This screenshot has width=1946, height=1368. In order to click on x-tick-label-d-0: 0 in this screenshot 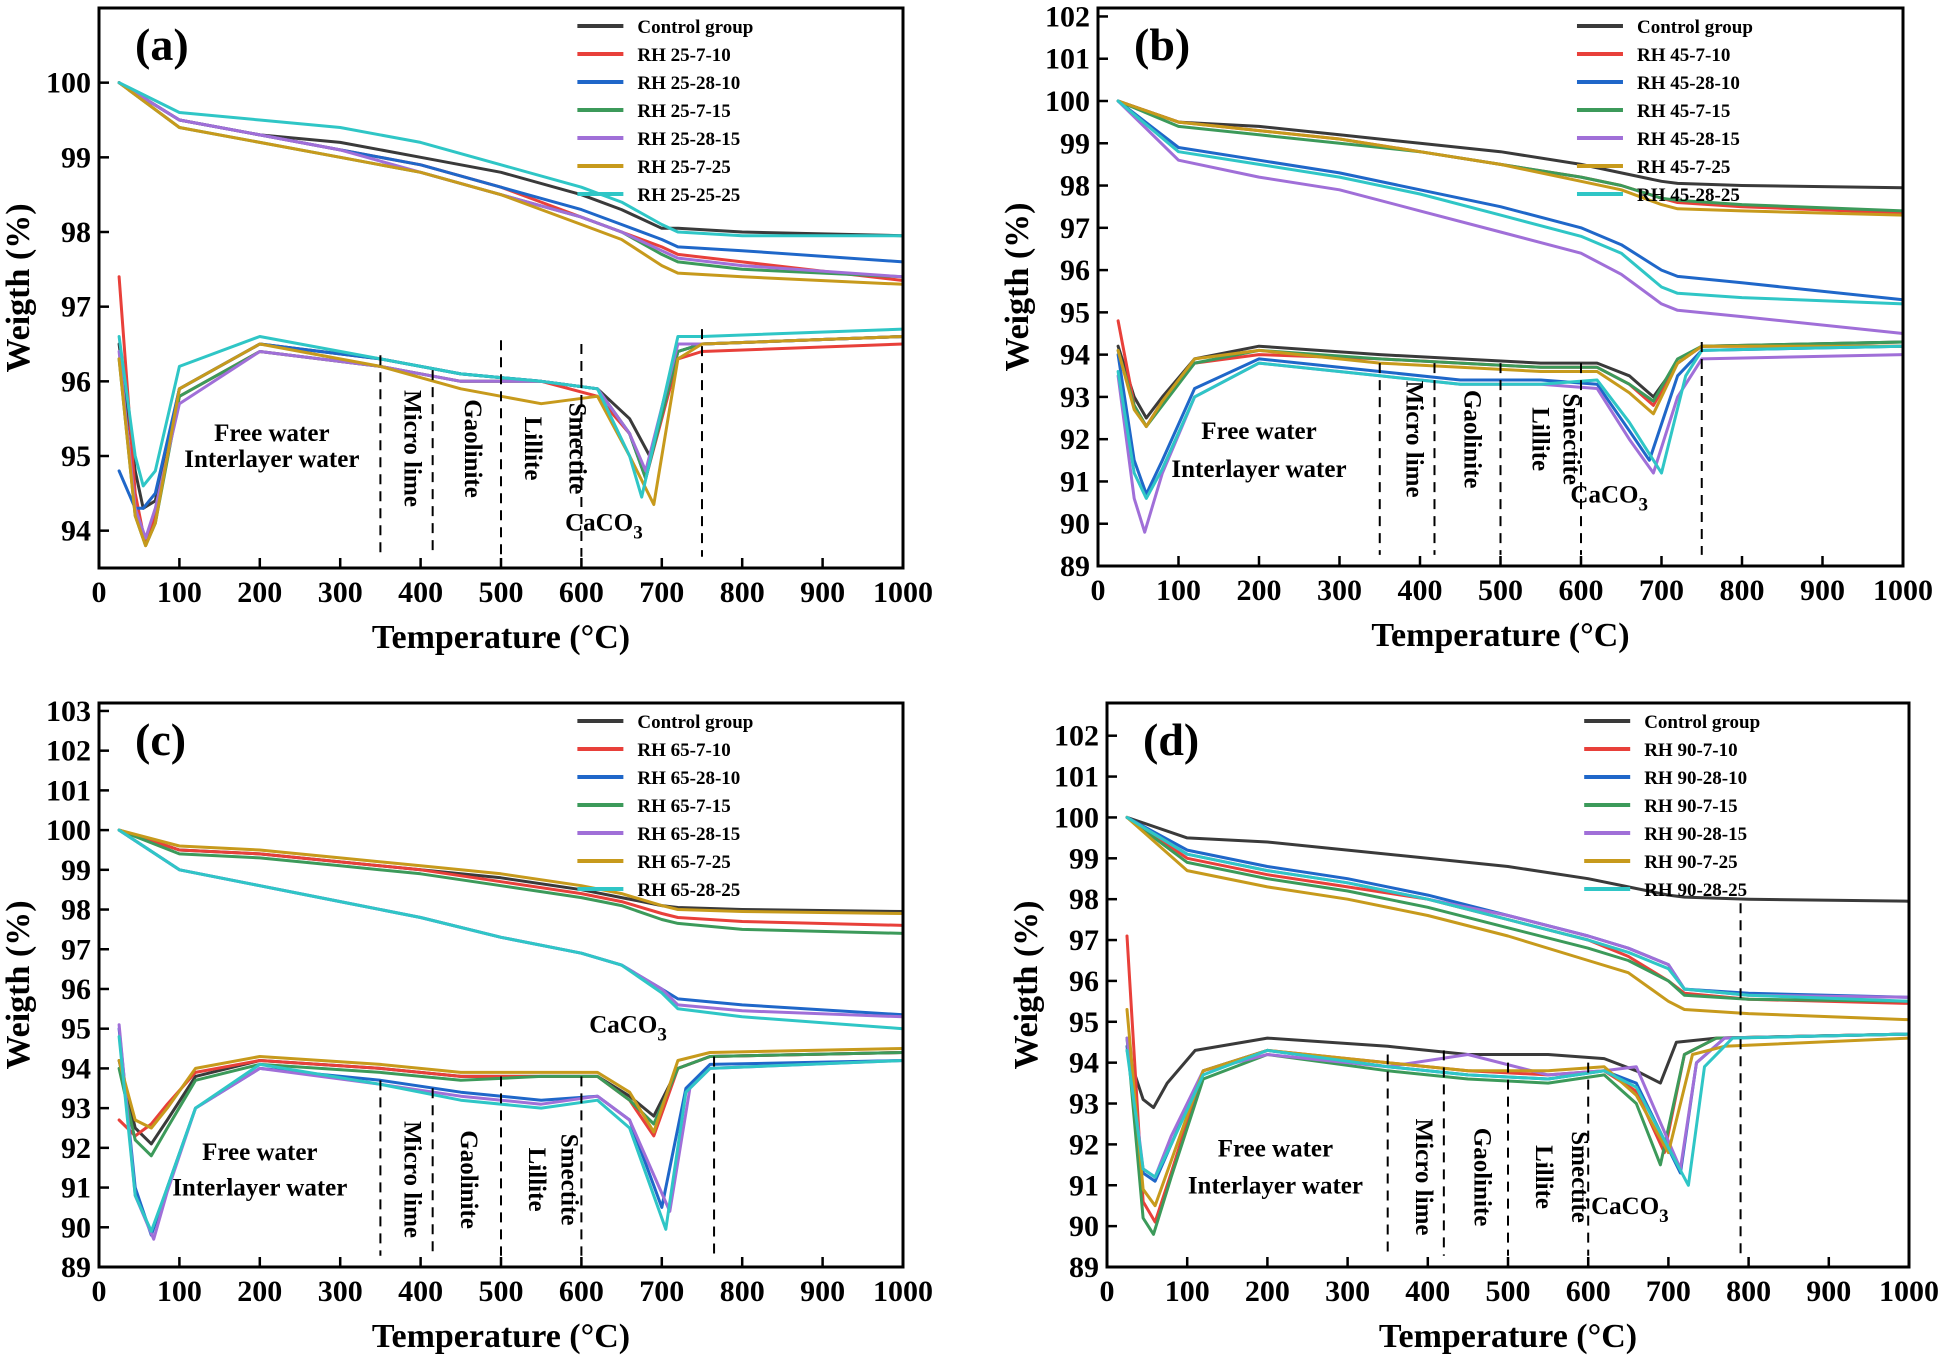, I will do `click(1107, 1291)`.